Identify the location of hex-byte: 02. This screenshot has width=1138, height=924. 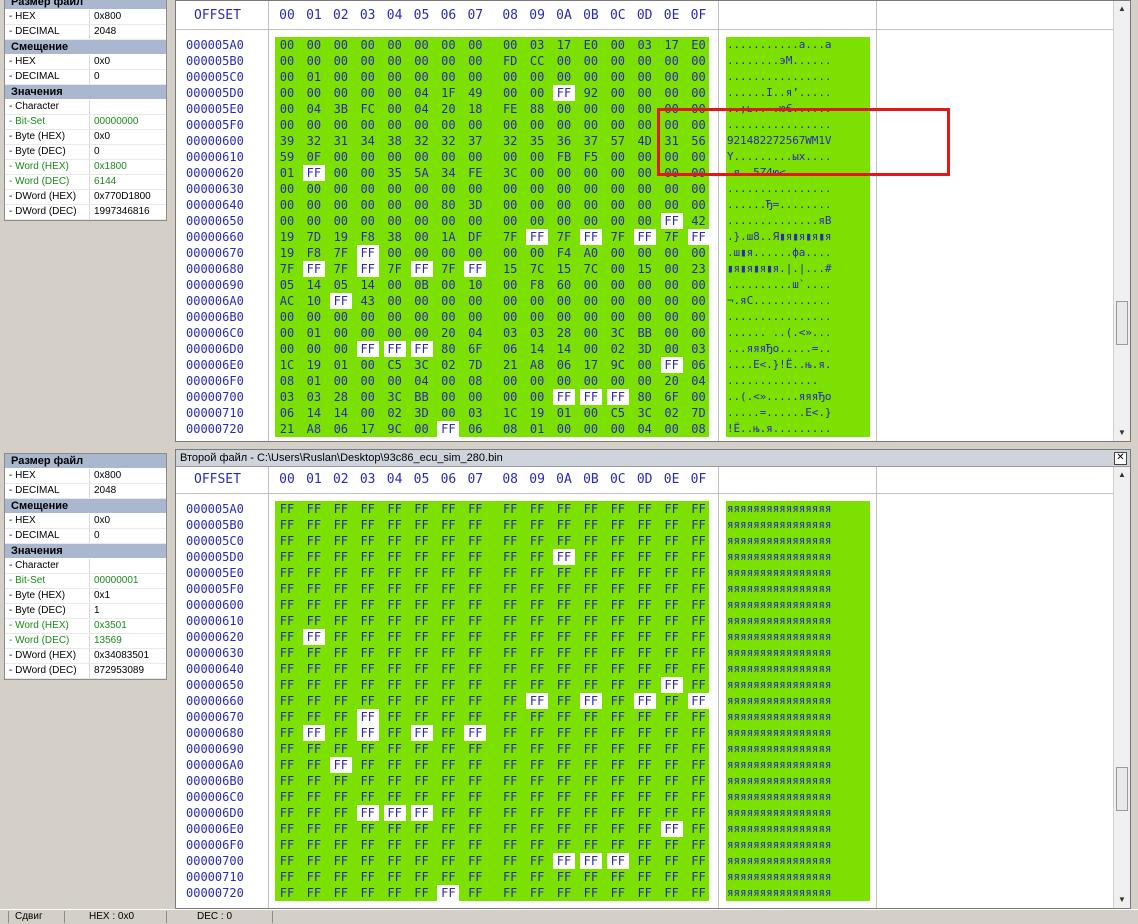
(618, 349).